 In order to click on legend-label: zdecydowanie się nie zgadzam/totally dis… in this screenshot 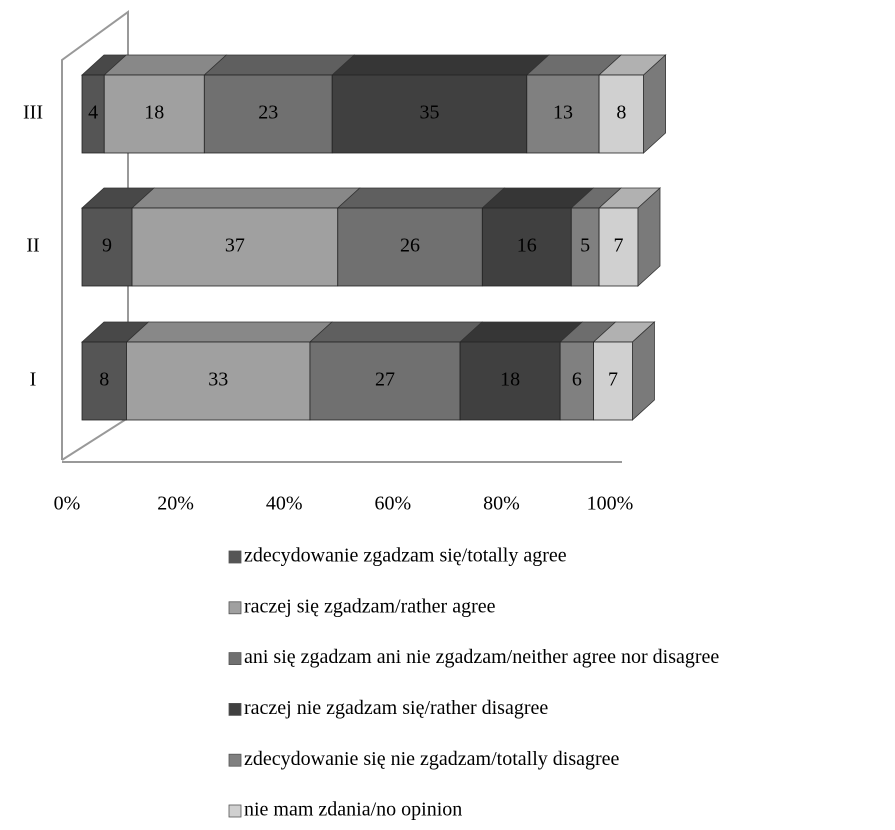, I will do `click(432, 759)`.